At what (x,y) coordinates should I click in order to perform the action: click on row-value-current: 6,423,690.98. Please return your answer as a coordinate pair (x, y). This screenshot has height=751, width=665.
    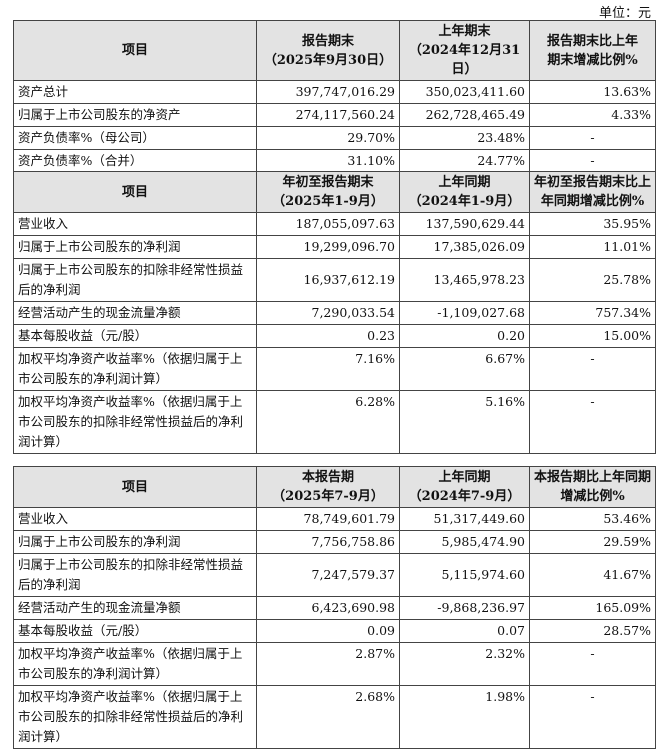
    Looking at the image, I should click on (328, 608).